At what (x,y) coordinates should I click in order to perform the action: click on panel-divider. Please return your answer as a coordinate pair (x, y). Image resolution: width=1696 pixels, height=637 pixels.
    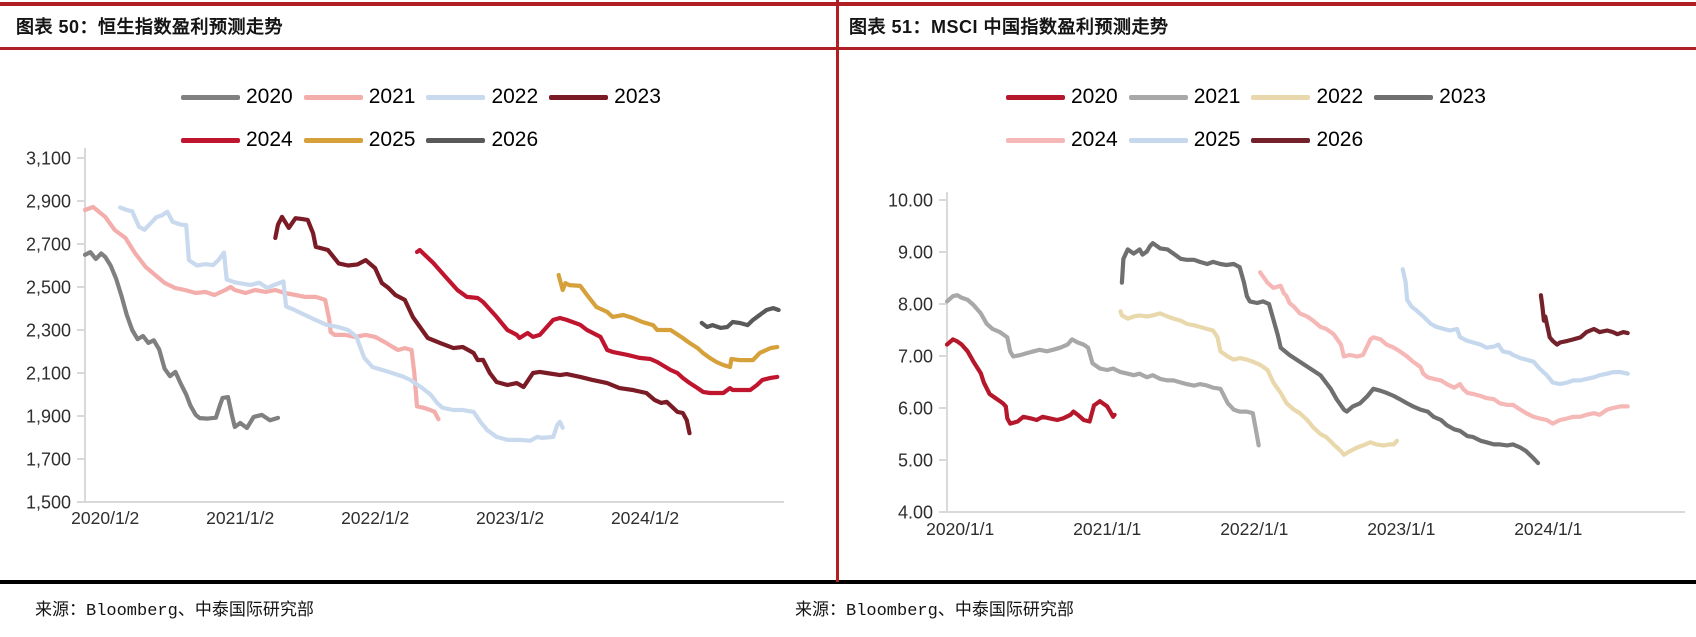
    Looking at the image, I should click on (837, 291).